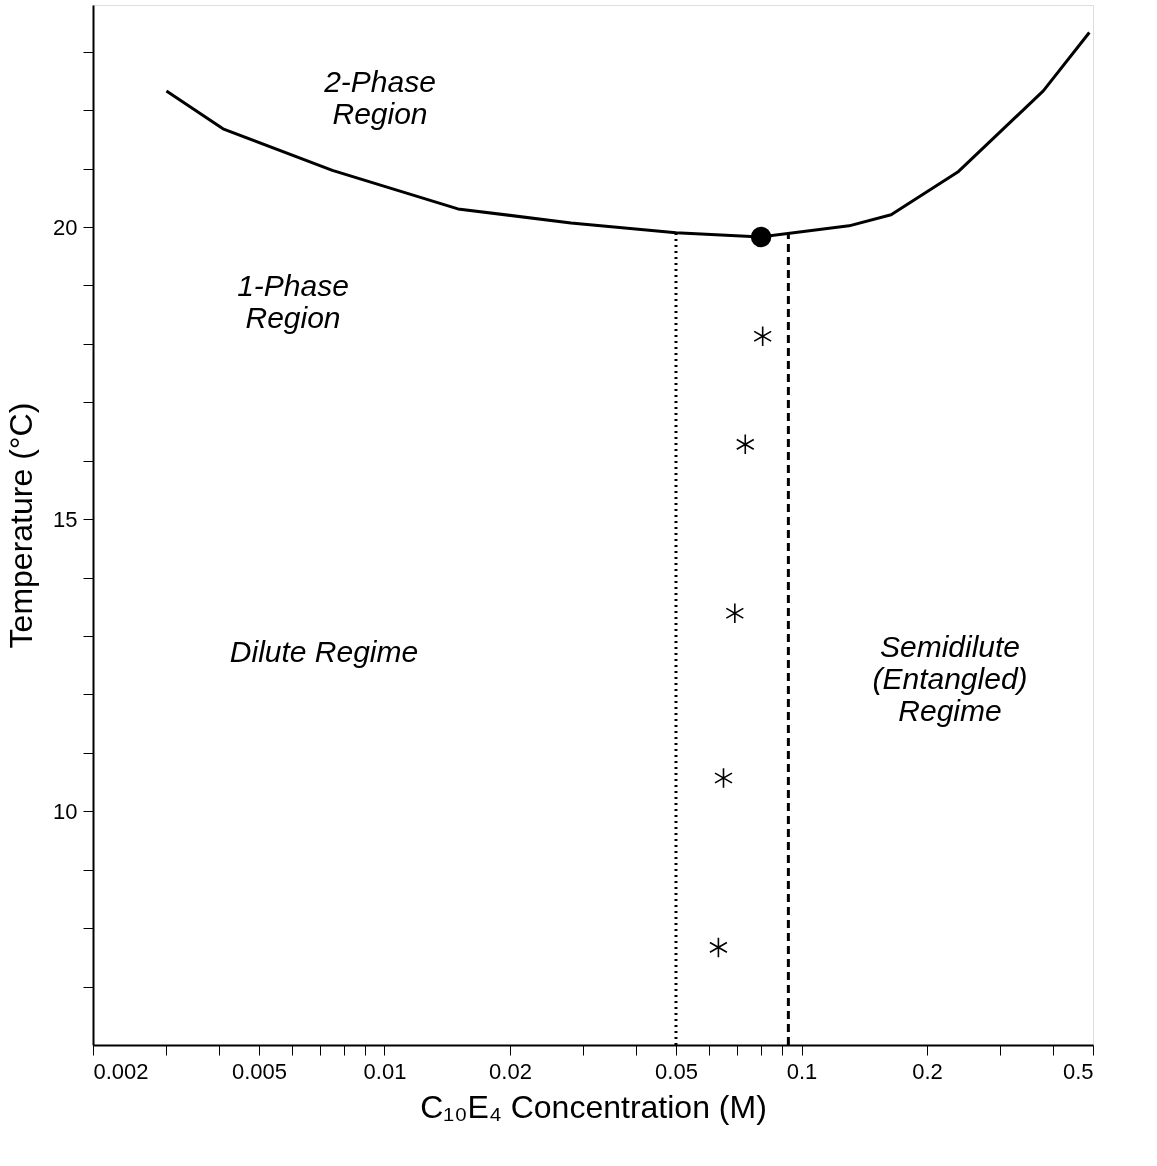 Image resolution: width=1157 pixels, height=1166 pixels. What do you see at coordinates (802, 1071) in the screenshot?
I see `x-tick-label: 0.1` at bounding box center [802, 1071].